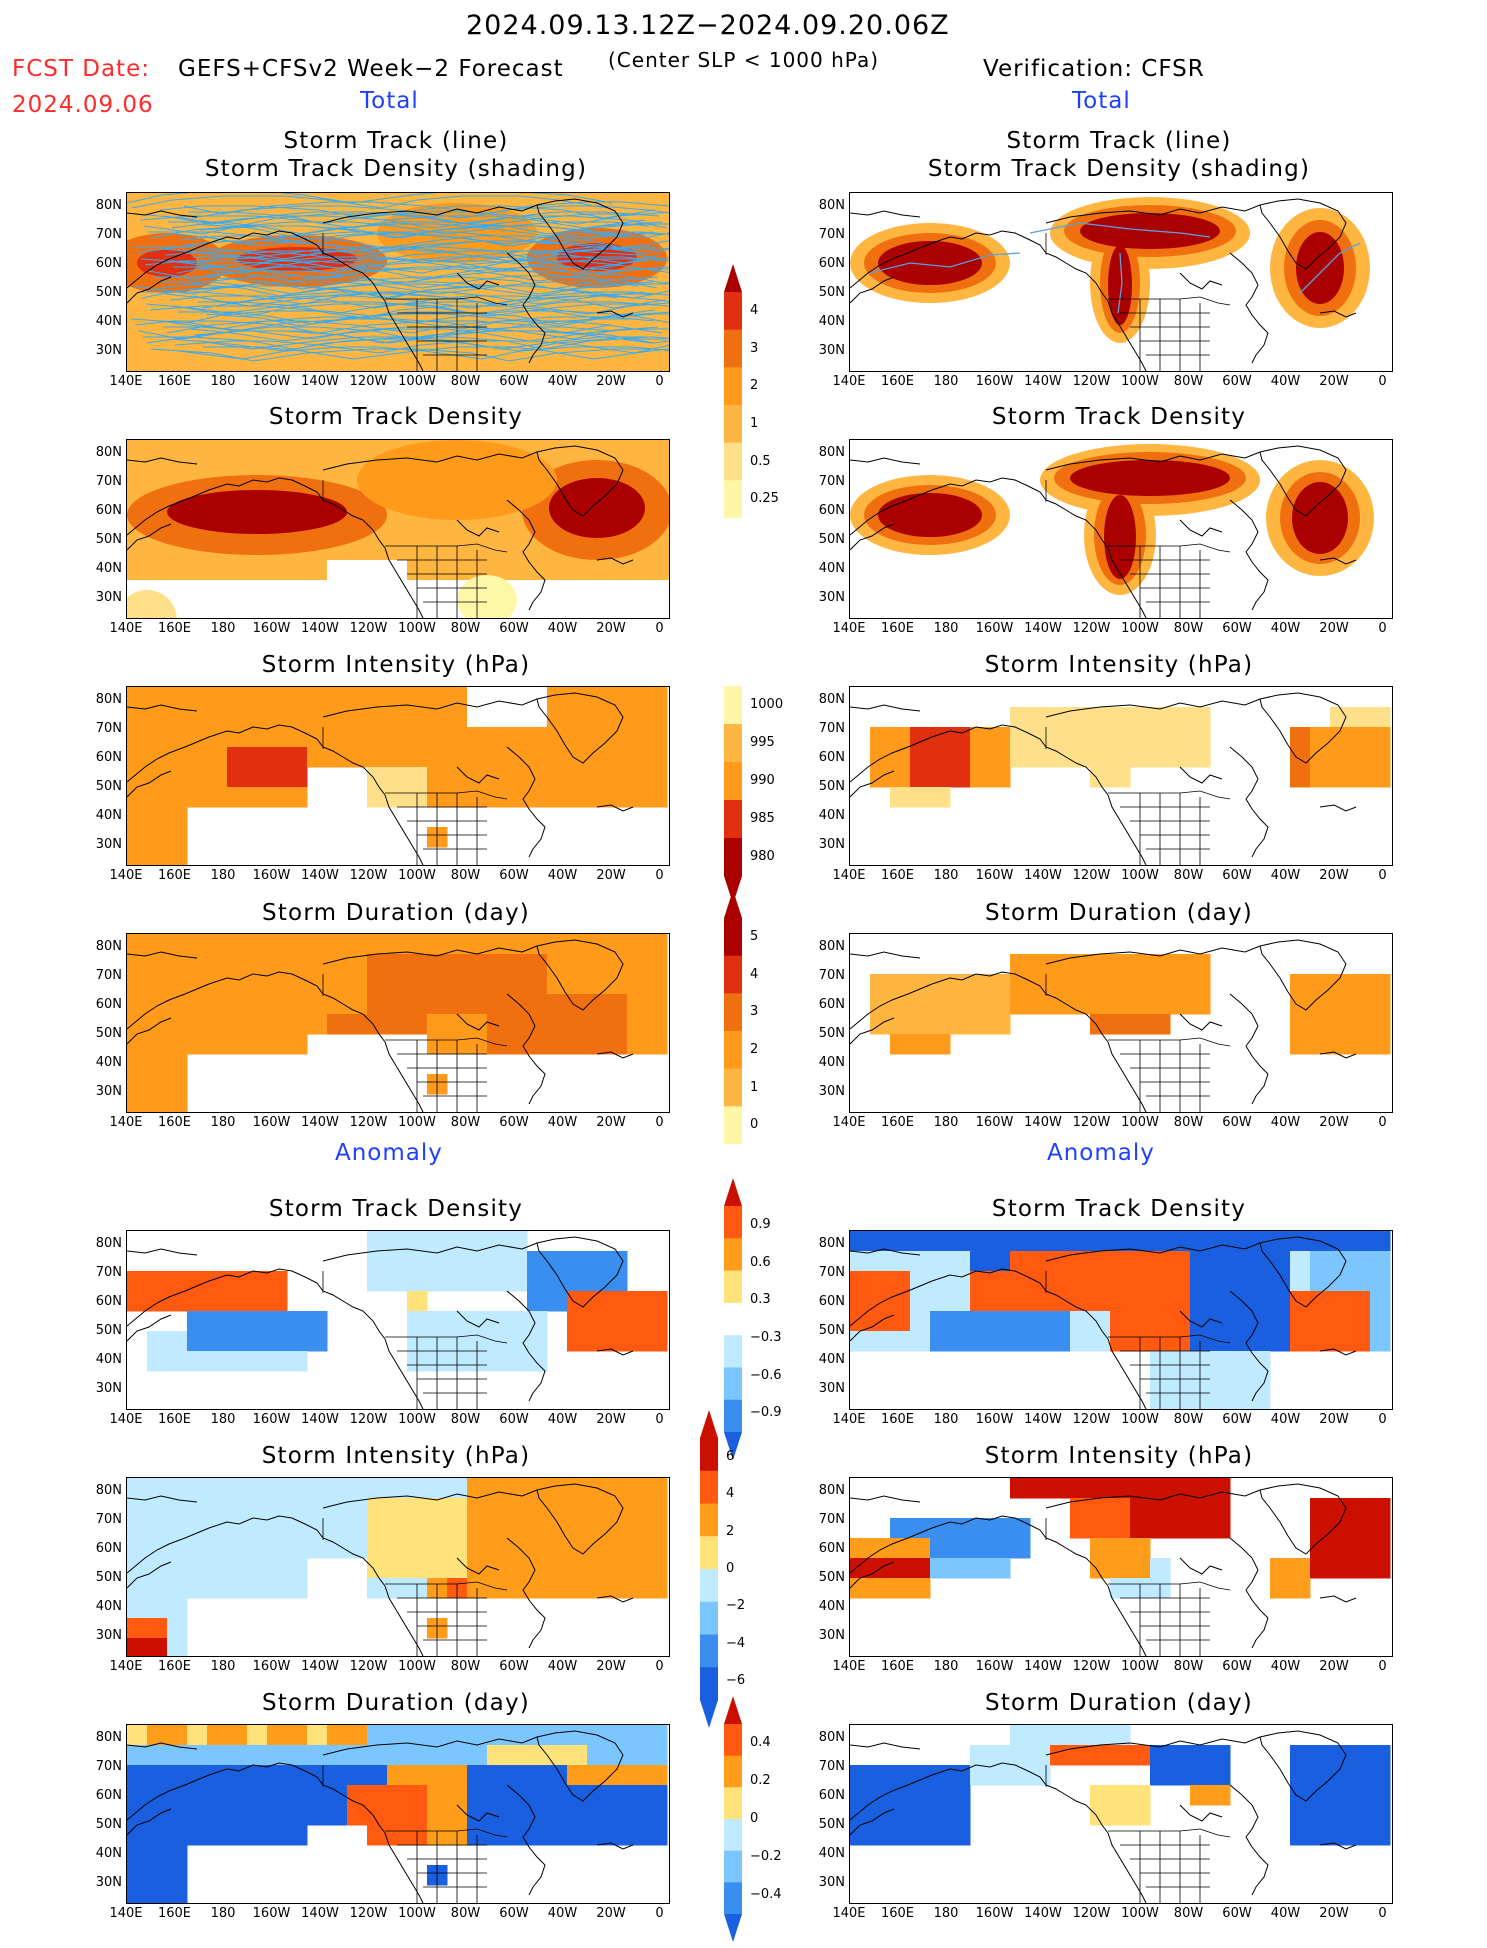 Image resolution: width=1487 pixels, height=1948 pixels. I want to click on map-fcst-track, so click(398, 282).